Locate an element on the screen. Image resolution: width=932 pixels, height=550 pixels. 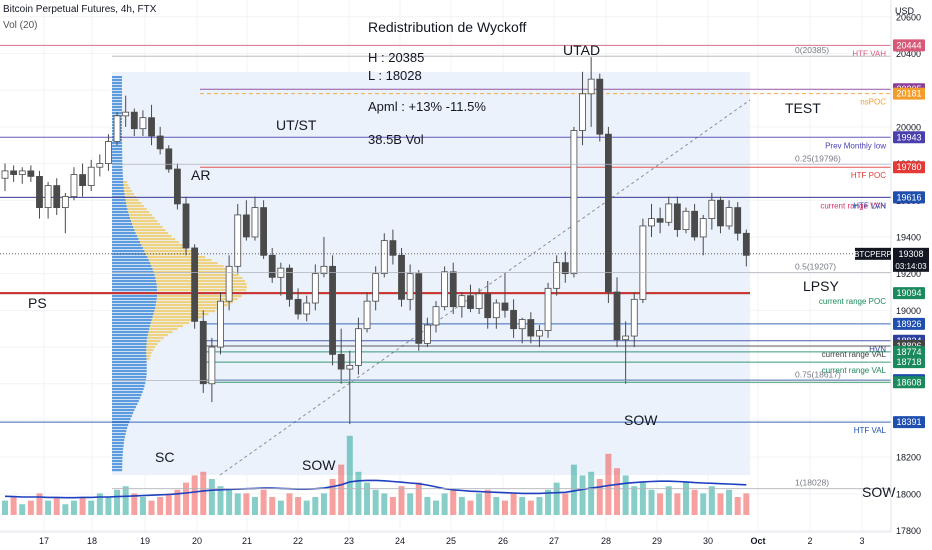
volume-indicator-label: Vol (20) is located at coordinates (20, 25).